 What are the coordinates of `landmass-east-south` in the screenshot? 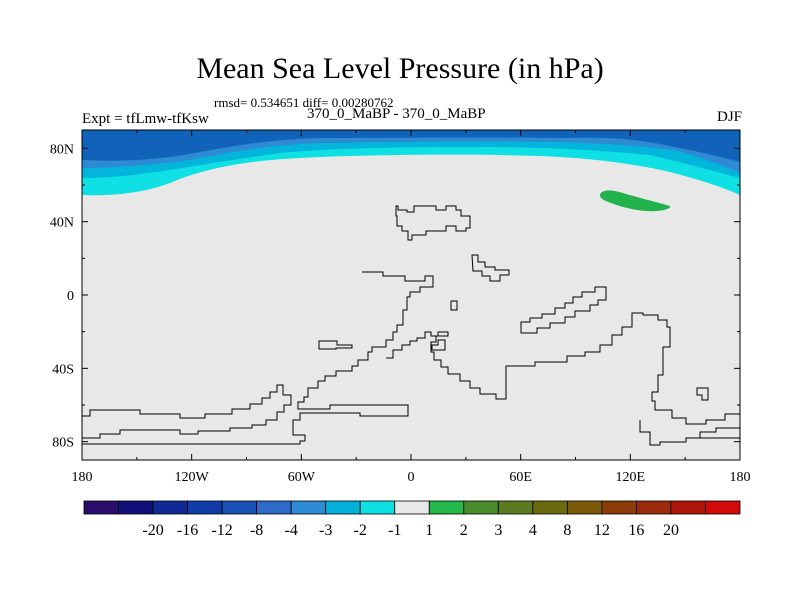 It's located at (689, 433).